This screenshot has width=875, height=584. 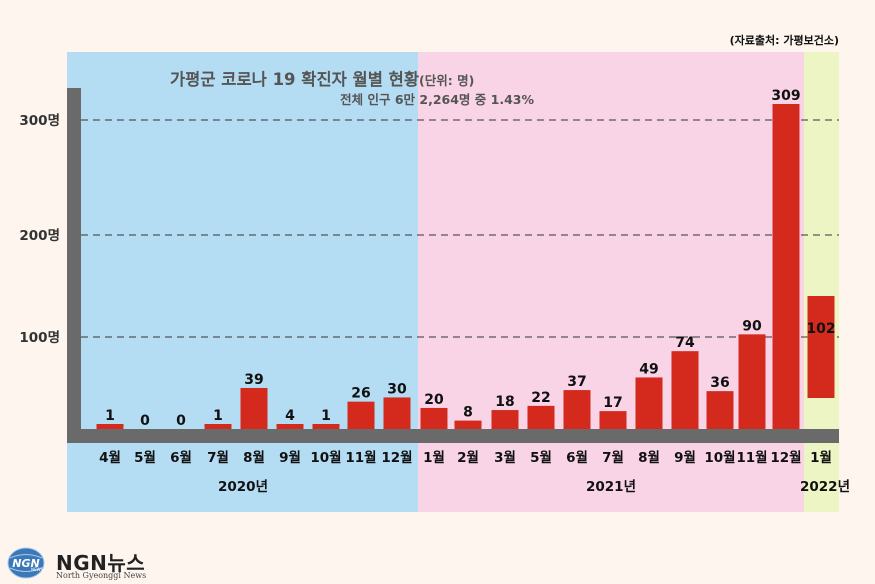 What do you see at coordinates (37, 569) in the screenshot?
I see `logo-mark-small: NEWS` at bounding box center [37, 569].